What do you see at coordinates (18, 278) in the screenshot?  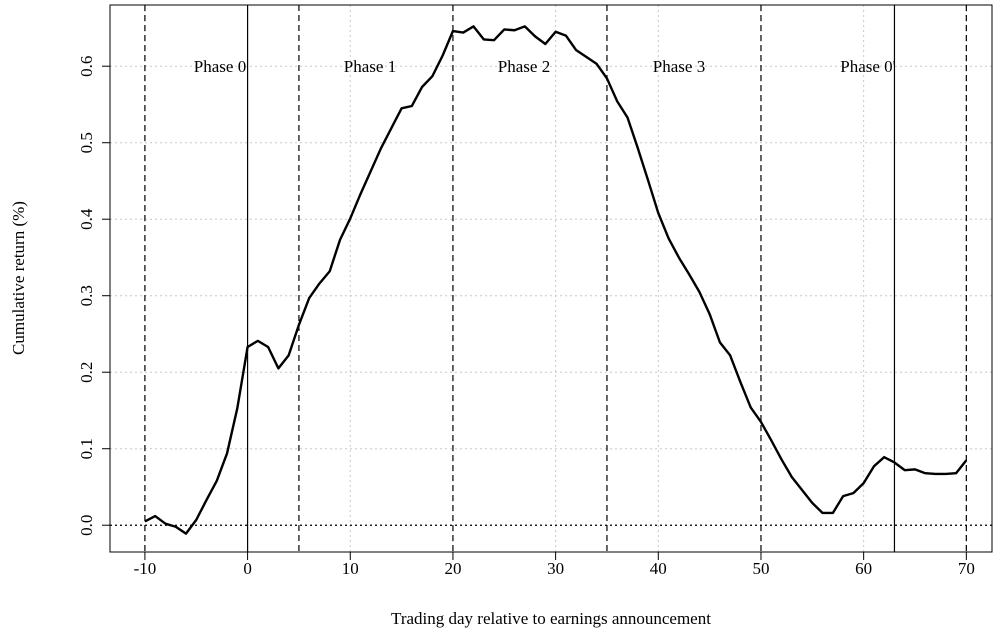 I see `y-axis-label: Cumulative return (%)` at bounding box center [18, 278].